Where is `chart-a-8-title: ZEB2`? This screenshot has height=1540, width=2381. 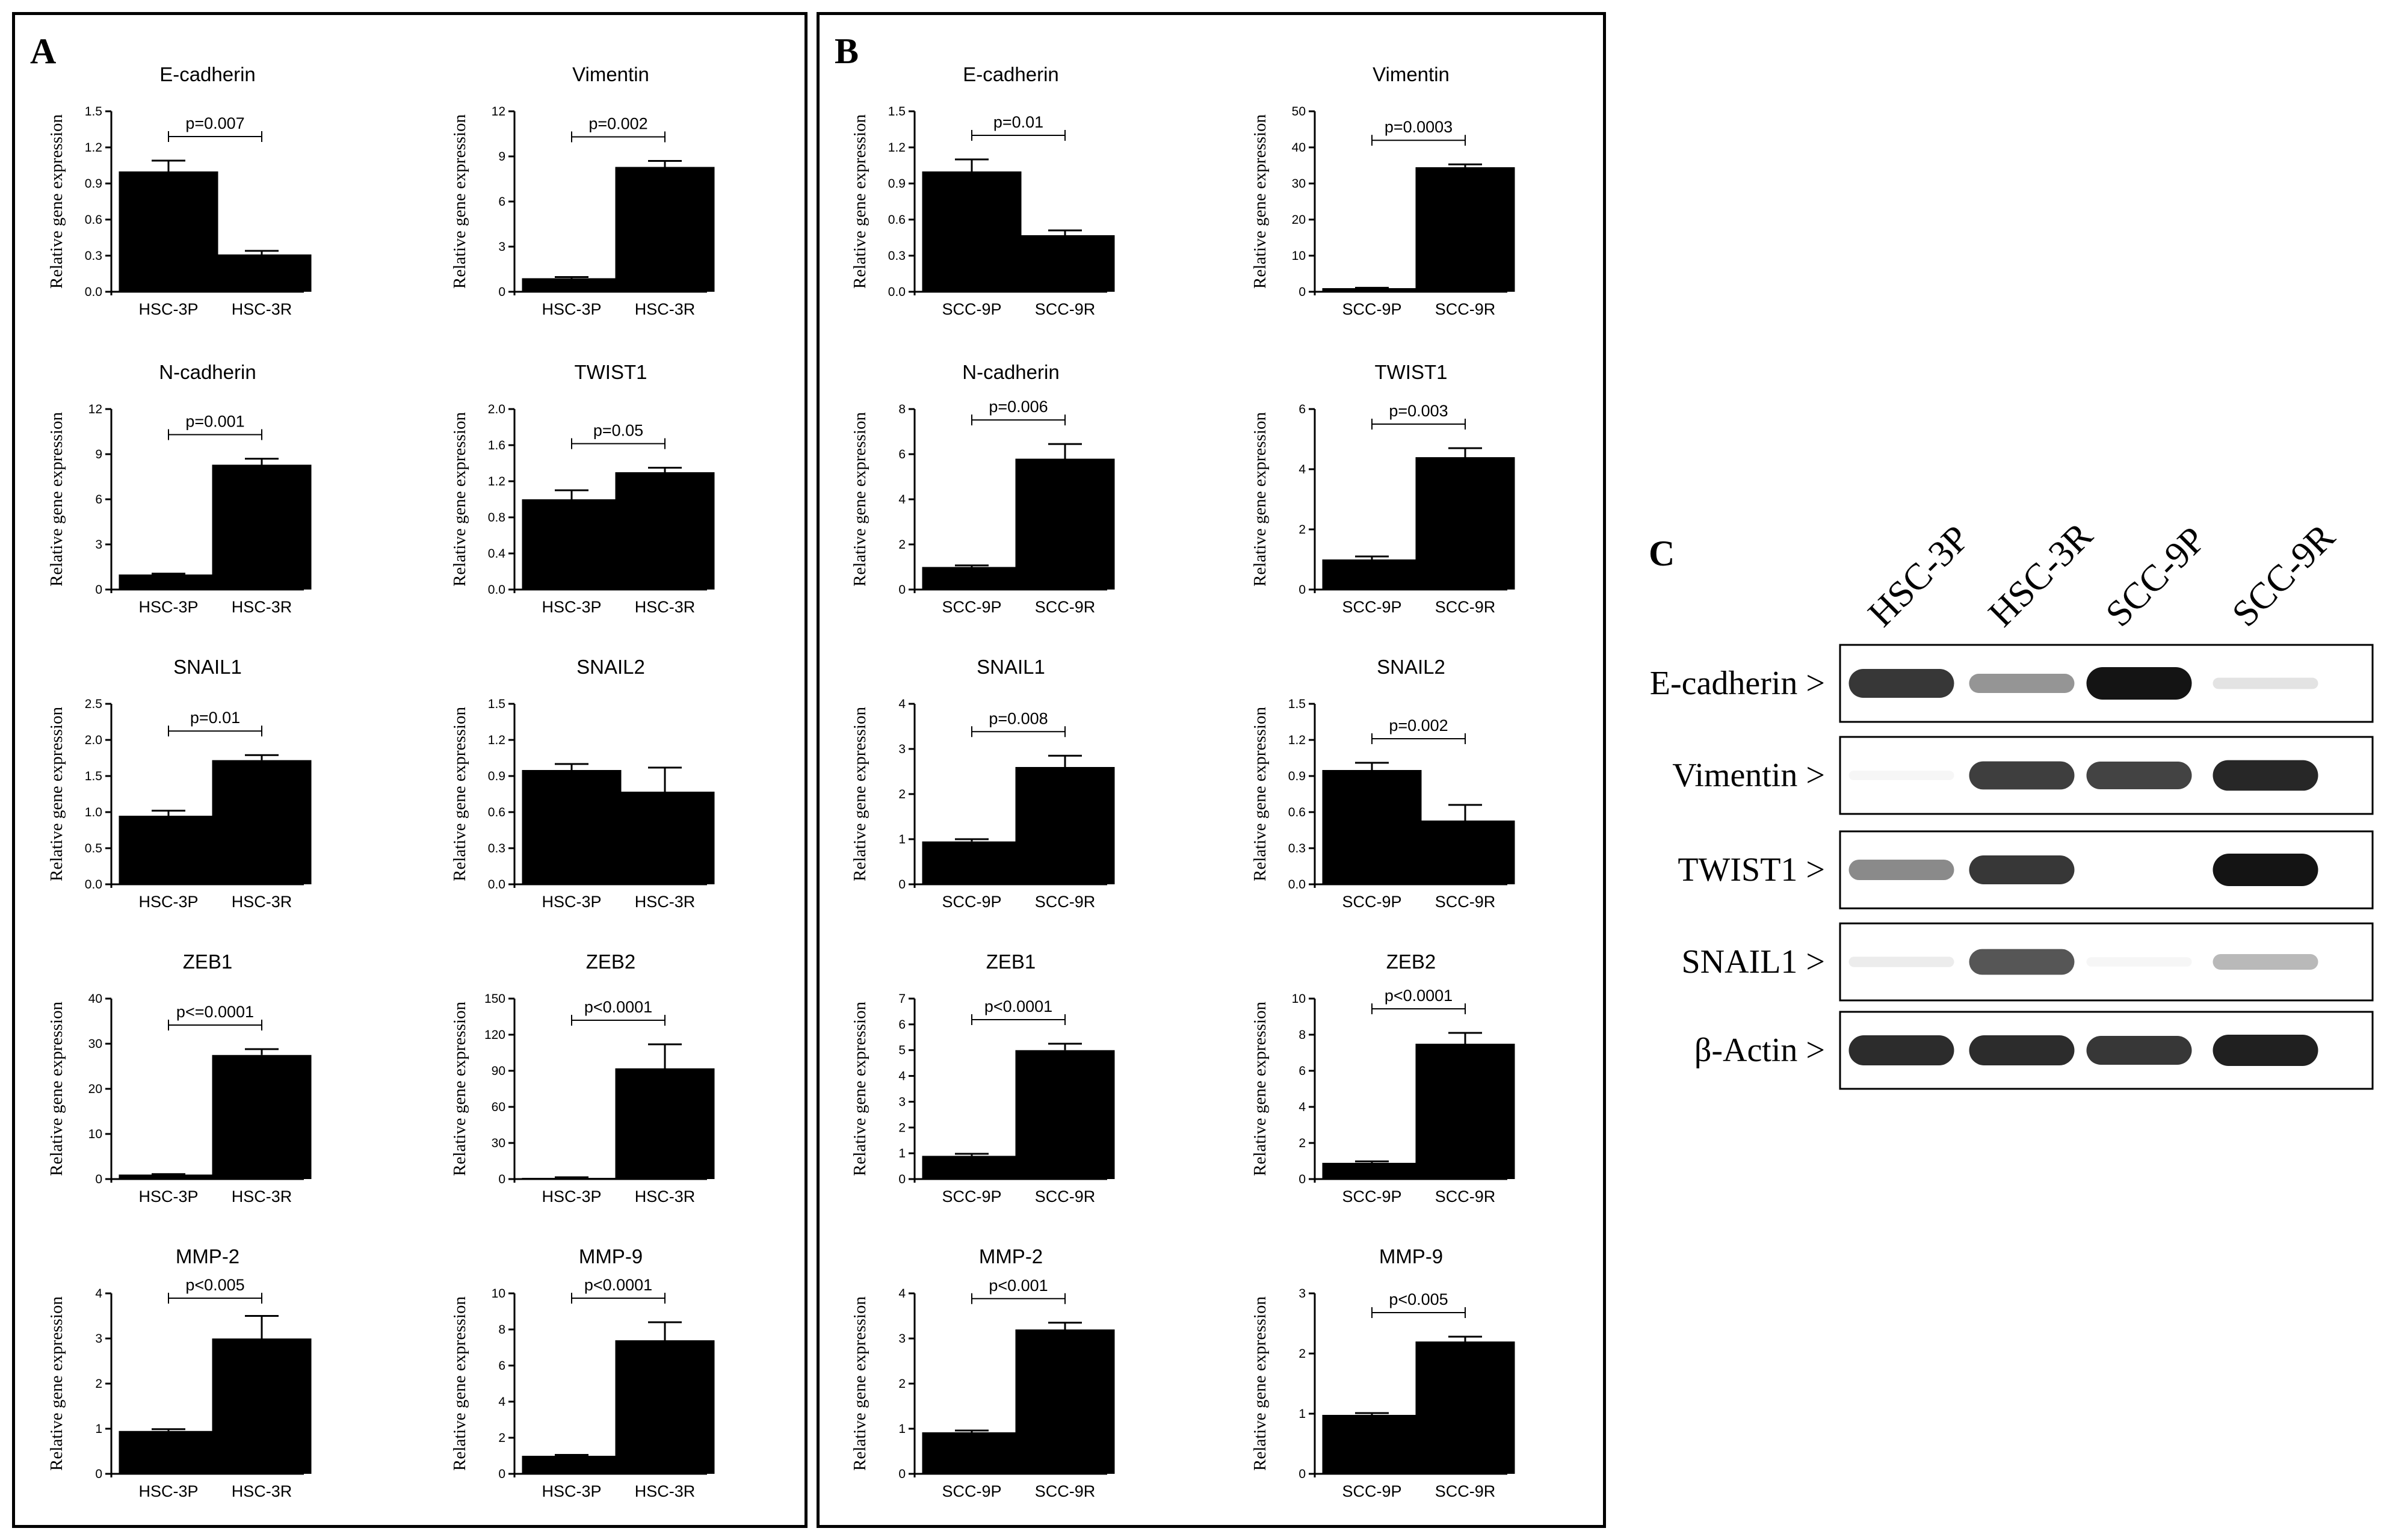
chart-a-8-title: ZEB2 is located at coordinates (611, 962).